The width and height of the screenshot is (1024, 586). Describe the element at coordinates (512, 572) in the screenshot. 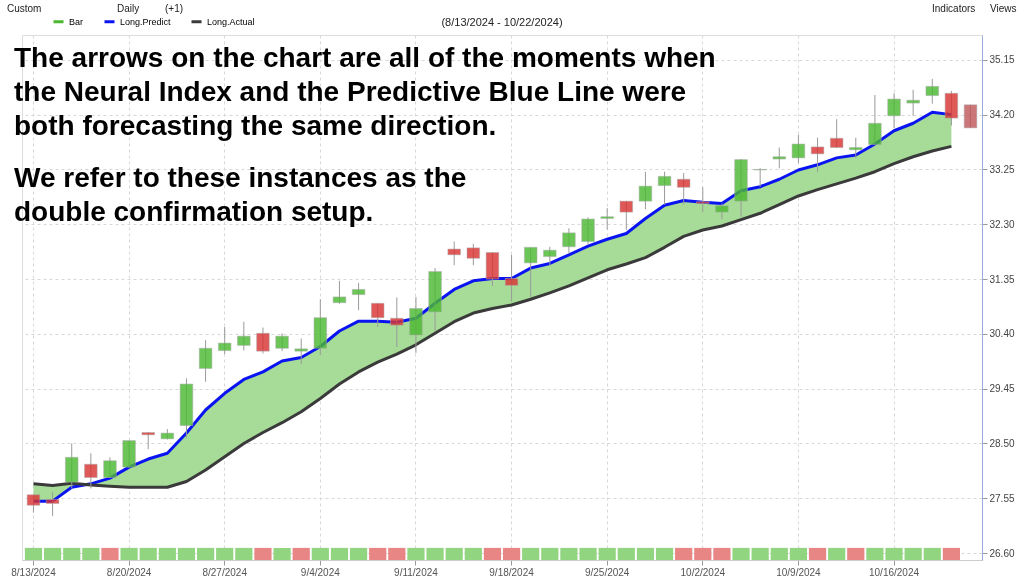

I see `x-tick-label: 9/18/2024` at that location.